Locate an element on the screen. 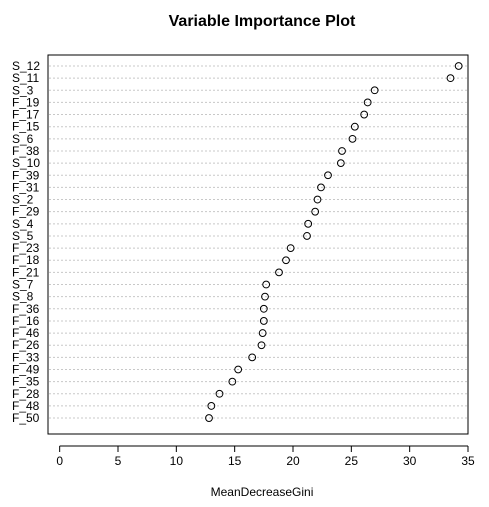  variable-label: F_28 is located at coordinates (26, 394).